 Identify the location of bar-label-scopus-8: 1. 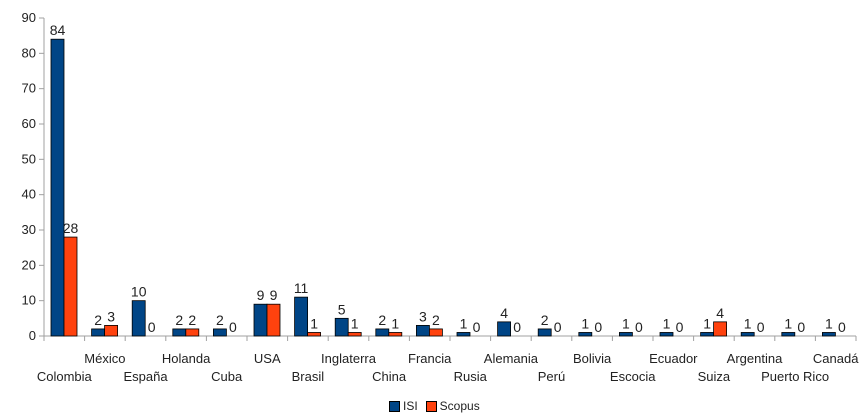
(395, 323).